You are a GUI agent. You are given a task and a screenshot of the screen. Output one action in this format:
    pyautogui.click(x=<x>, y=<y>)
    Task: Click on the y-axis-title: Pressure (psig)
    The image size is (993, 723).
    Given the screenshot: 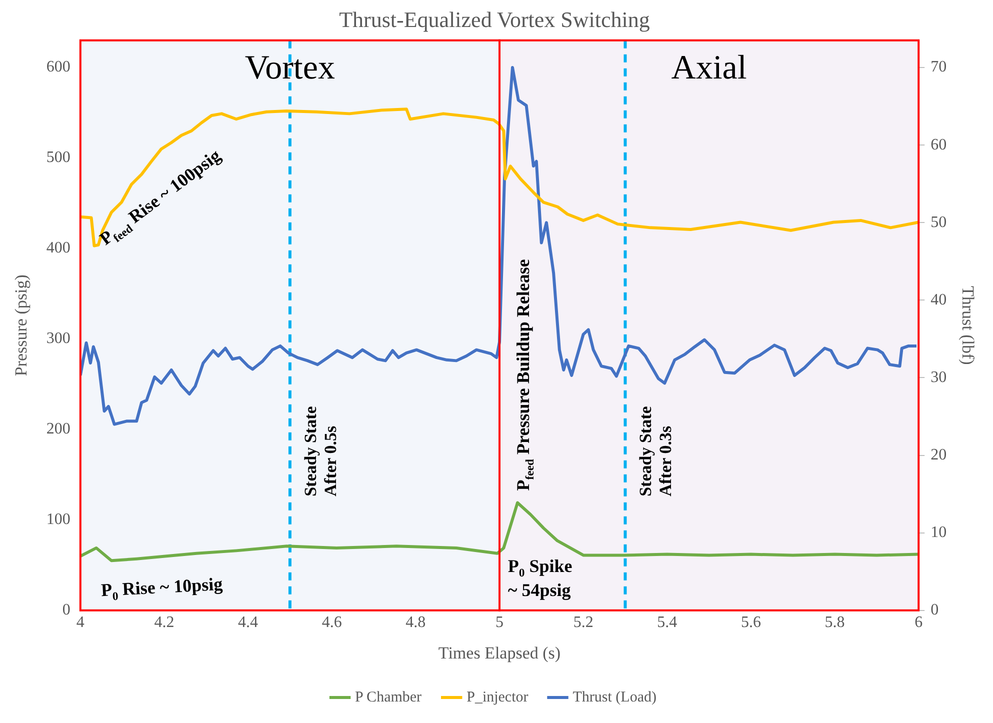 What is the action you would take?
    pyautogui.click(x=21, y=325)
    